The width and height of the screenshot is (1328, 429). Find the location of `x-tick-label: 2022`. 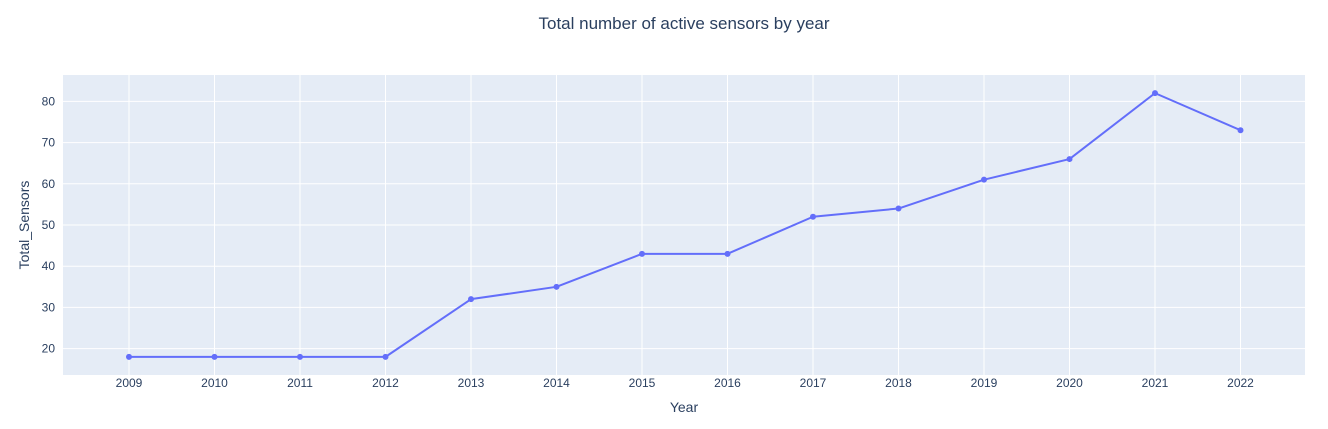

x-tick-label: 2022 is located at coordinates (1240, 383).